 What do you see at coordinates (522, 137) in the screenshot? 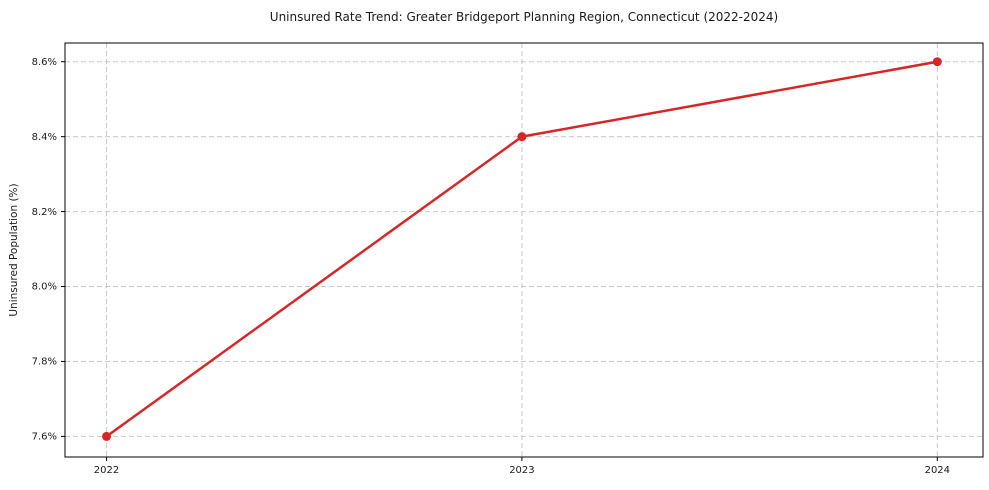
I see `data-point-2023` at bounding box center [522, 137].